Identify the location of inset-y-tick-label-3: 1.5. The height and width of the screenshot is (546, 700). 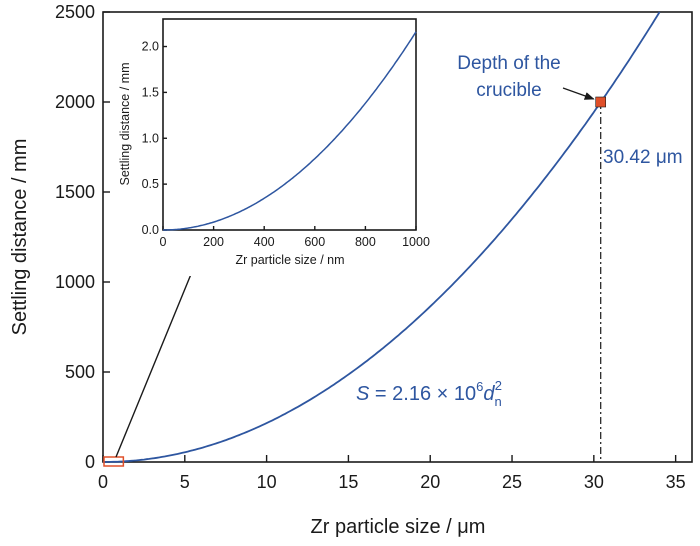
(150, 92).